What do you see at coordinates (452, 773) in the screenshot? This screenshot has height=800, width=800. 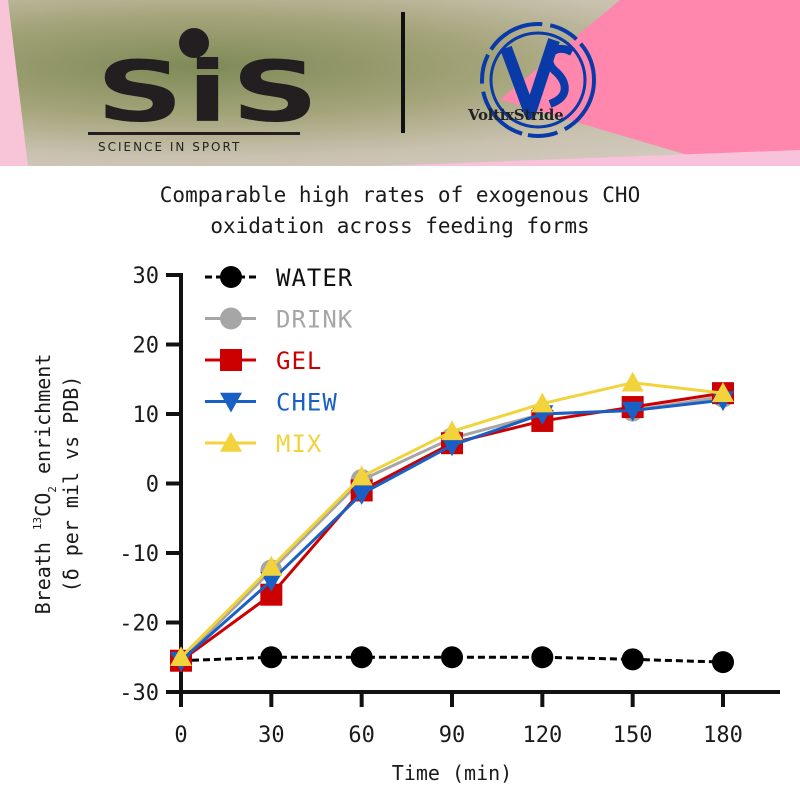 I see `x-axis-label: Time (min)` at bounding box center [452, 773].